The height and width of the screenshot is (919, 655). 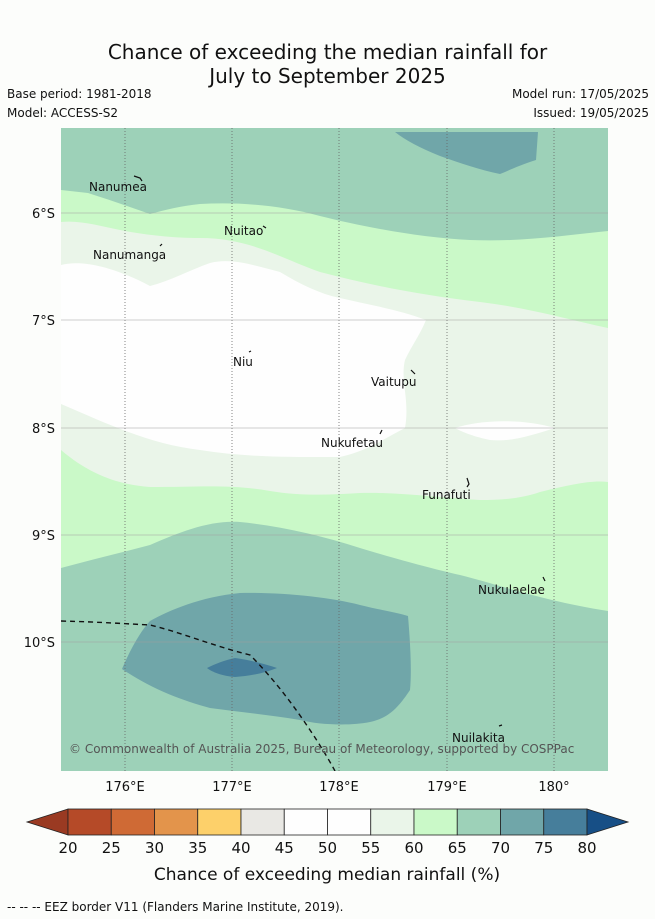 What do you see at coordinates (500, 848) in the screenshot?
I see `colorbar-tick-label: 70` at bounding box center [500, 848].